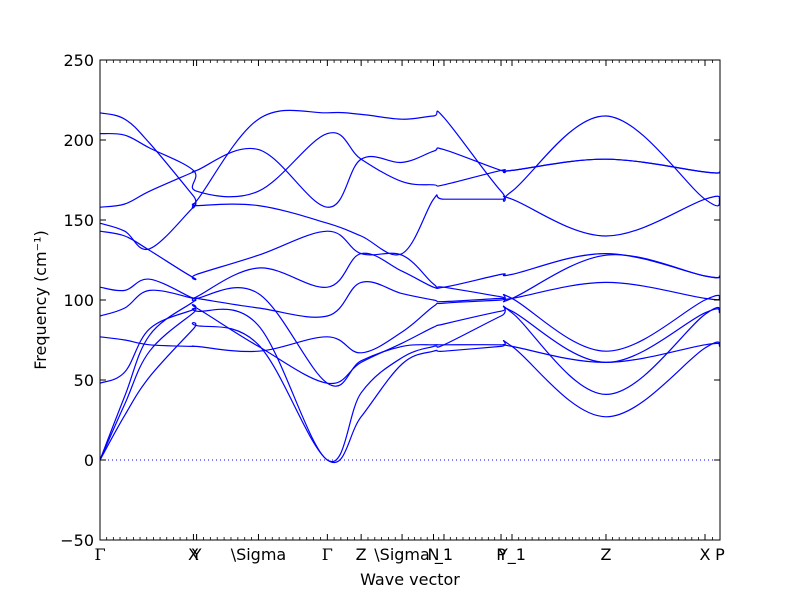 The image size is (800, 600). What do you see at coordinates (443, 555) in the screenshot?
I see `x-tick-label: _1` at bounding box center [443, 555].